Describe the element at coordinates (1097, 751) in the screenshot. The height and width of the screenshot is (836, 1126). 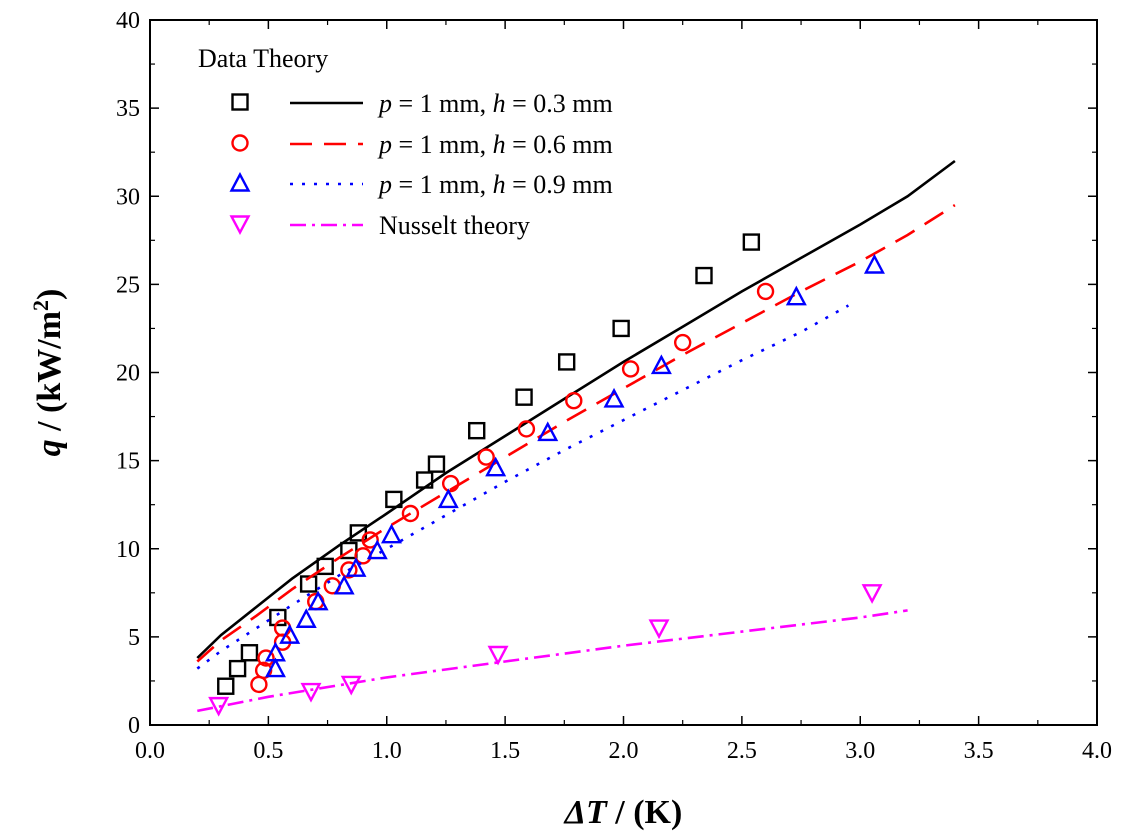
I see `x-tick-label: 4.0` at that location.